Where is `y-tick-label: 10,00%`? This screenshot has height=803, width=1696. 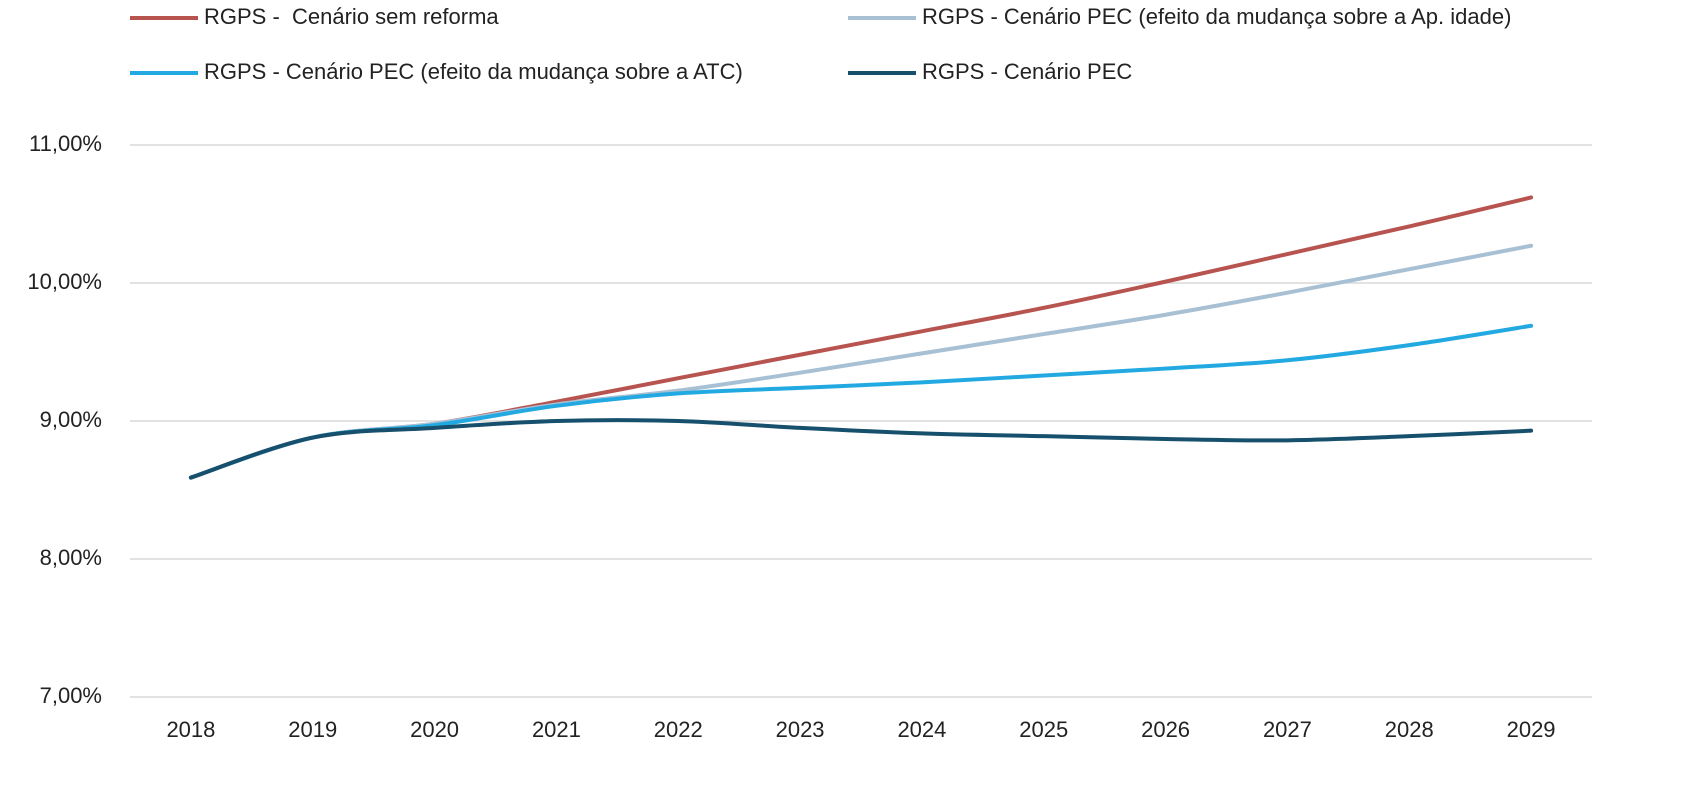
y-tick-label: 10,00% is located at coordinates (64, 281).